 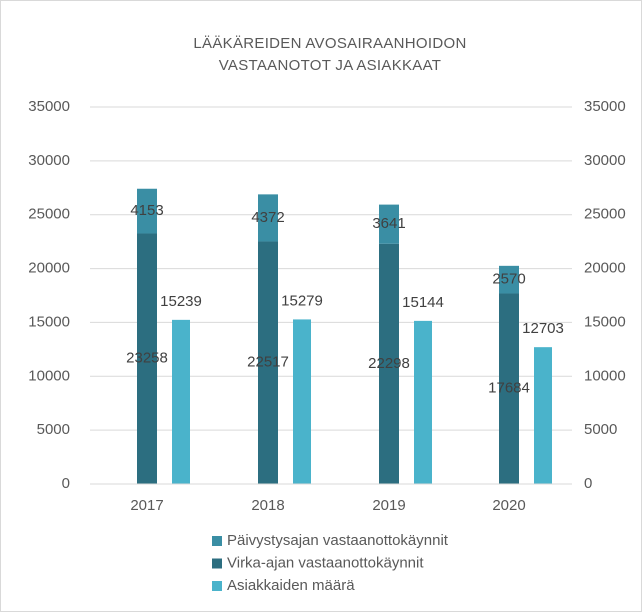 What do you see at coordinates (146, 505) in the screenshot?
I see `x-tick-label: 2017` at bounding box center [146, 505].